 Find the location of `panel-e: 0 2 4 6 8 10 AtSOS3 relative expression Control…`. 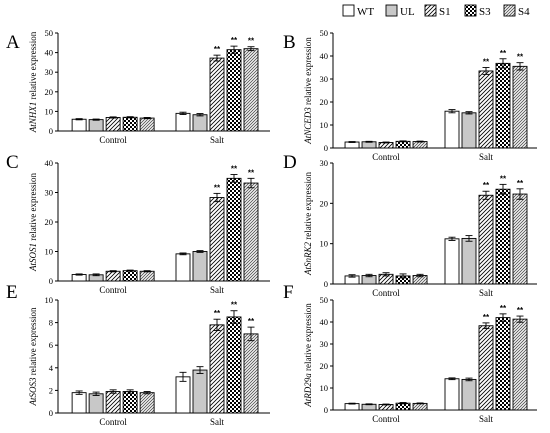

panel-e: 0 2 4 6 8 10 AtSOS3 relative expression Control… is located at coordinates (149, 361).